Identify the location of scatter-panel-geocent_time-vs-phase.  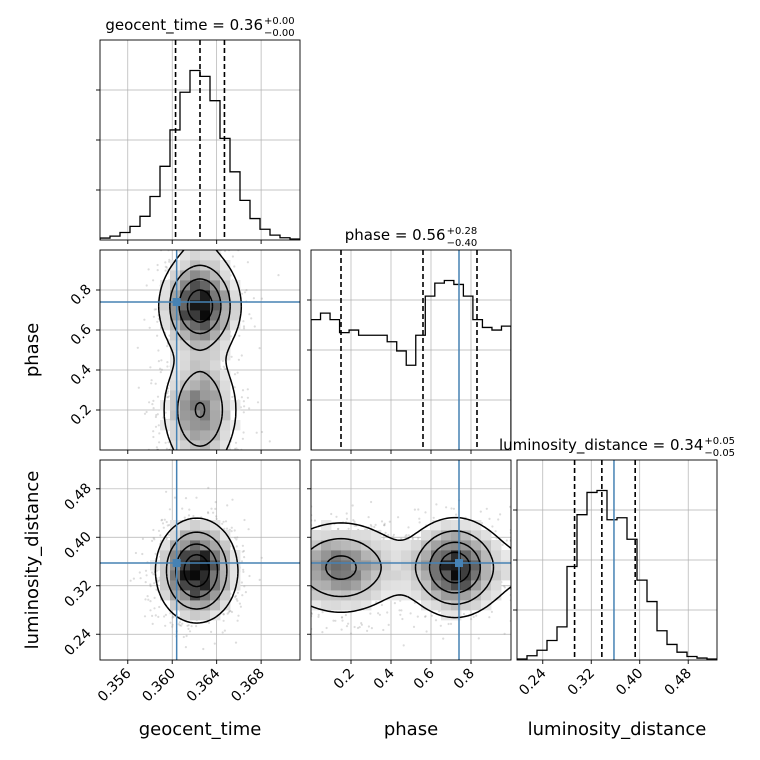
(198, 351).